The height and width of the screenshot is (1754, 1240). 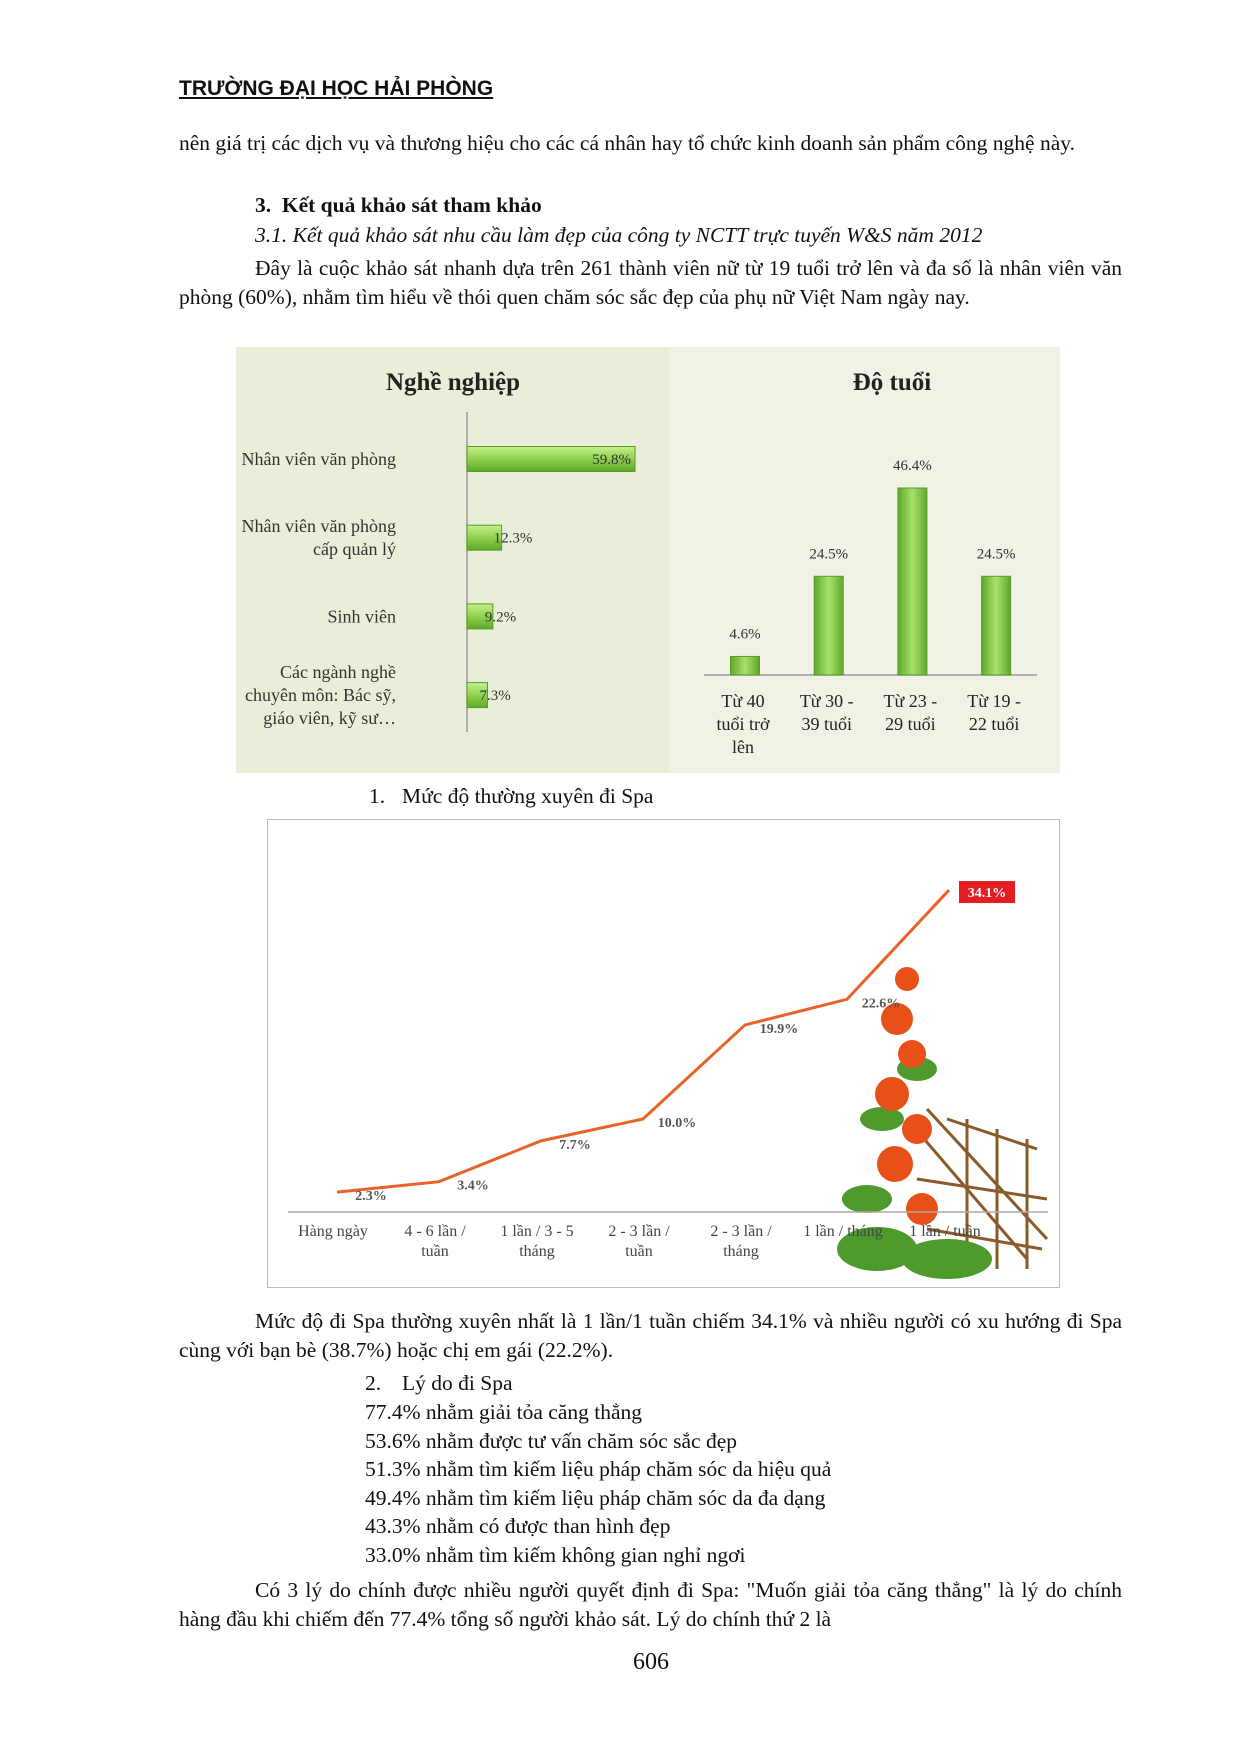 What do you see at coordinates (779, 1029) in the screenshot?
I see `value-label: 19.9%` at bounding box center [779, 1029].